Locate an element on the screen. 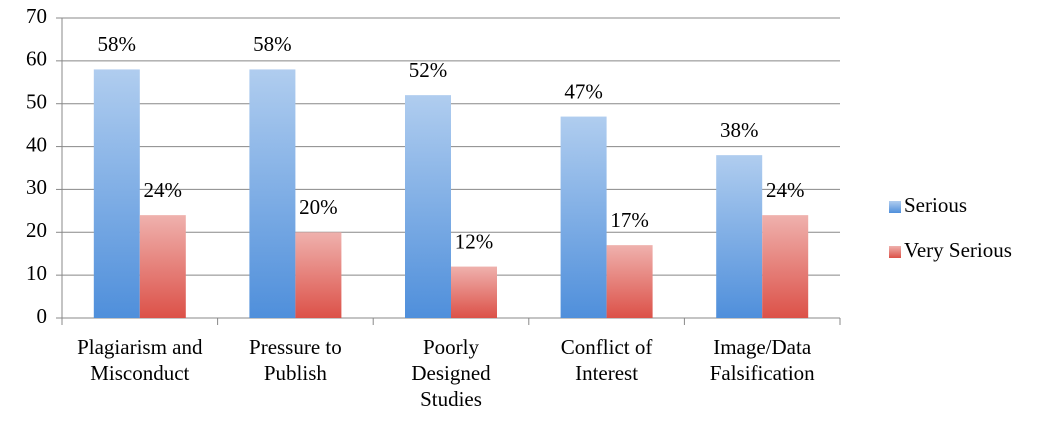 The height and width of the screenshot is (437, 1049). x-tick-label: Image/Data Falsification is located at coordinates (762, 360).